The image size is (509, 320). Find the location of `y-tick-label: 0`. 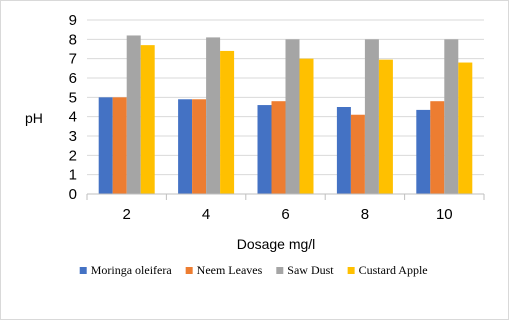

y-tick-label: 0 is located at coordinates (73, 194).